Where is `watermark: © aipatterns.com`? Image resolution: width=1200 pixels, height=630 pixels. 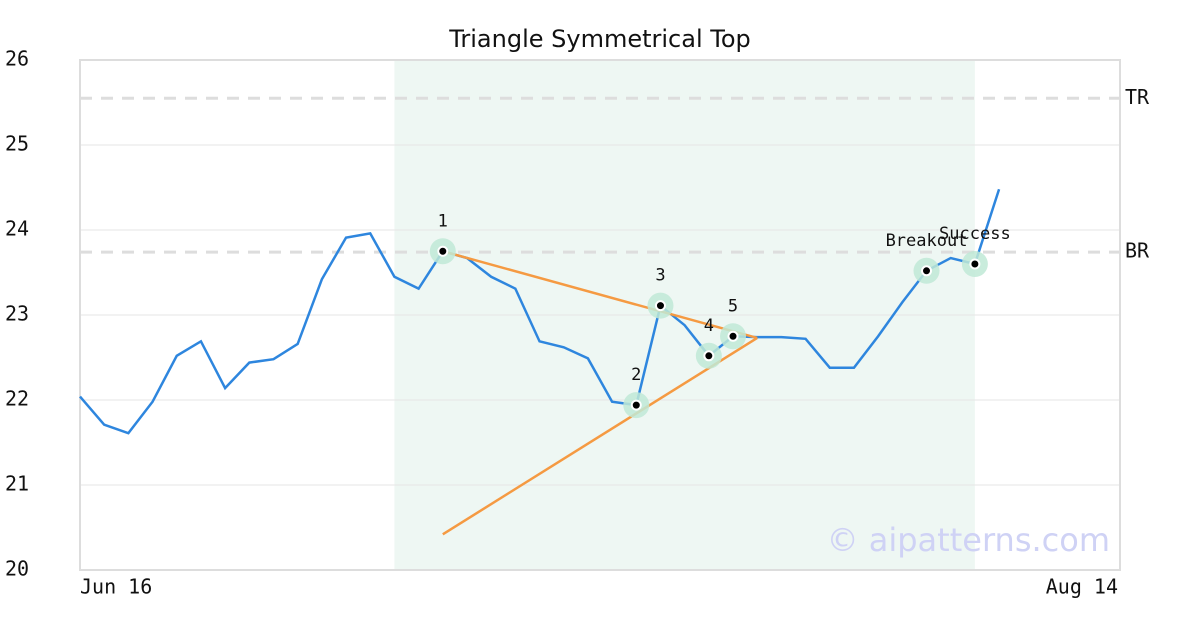
watermark: © aipatterns.com is located at coordinates (968, 540).